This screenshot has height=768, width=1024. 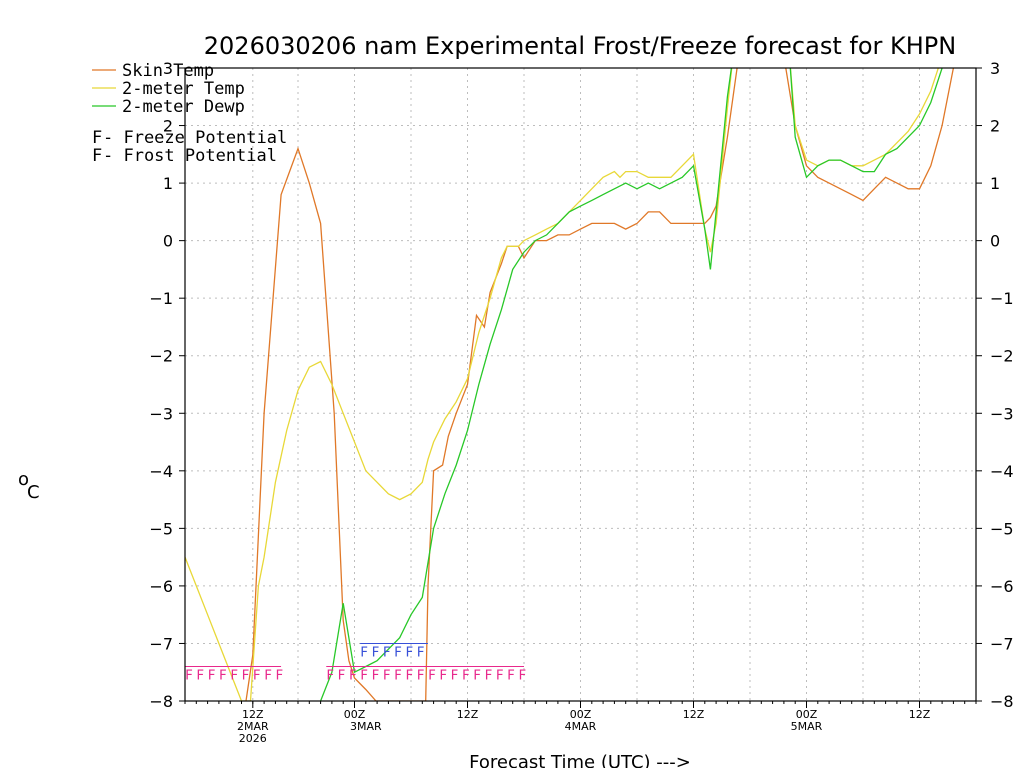 I want to click on legend-potential-entry: - Frost Potential, so click(x=190, y=156).